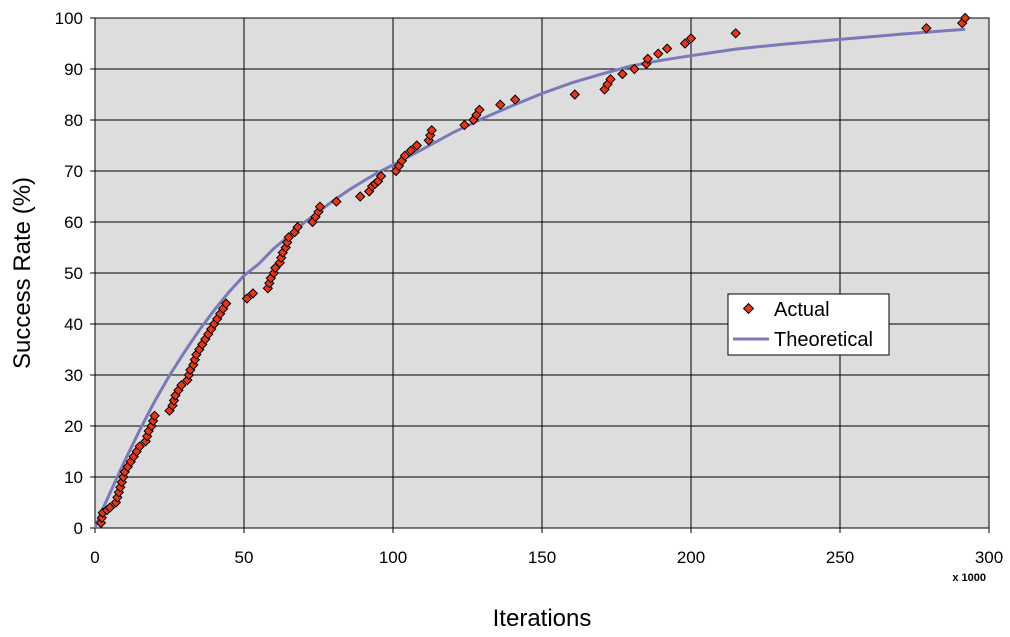 The width and height of the screenshot is (1010, 637). What do you see at coordinates (73, 324) in the screenshot?
I see `y-tick-label: 40` at bounding box center [73, 324].